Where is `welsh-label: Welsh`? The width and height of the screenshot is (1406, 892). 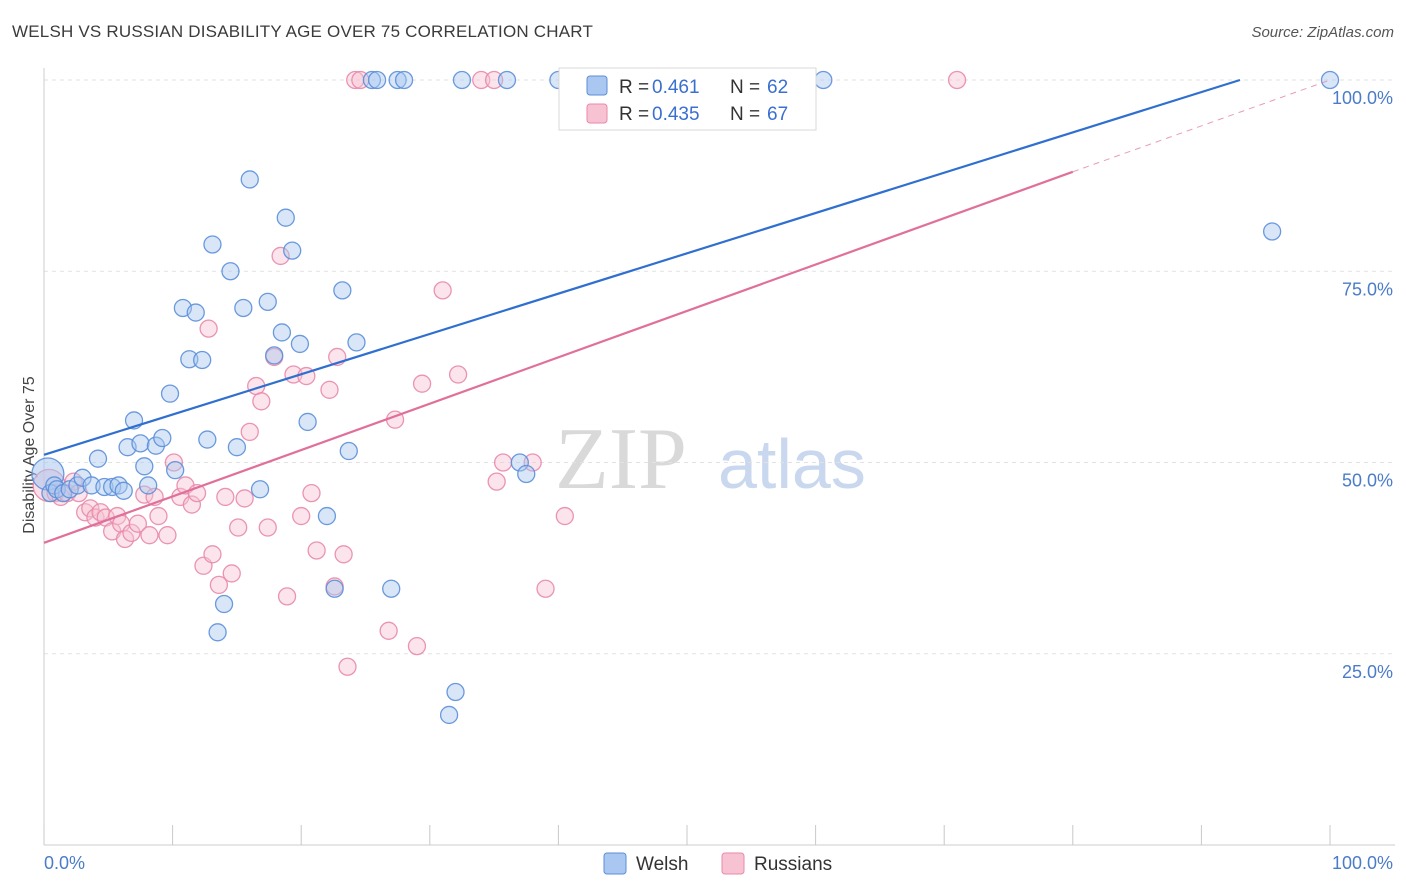
welsh-label: Welsh is located at coordinates (662, 864).